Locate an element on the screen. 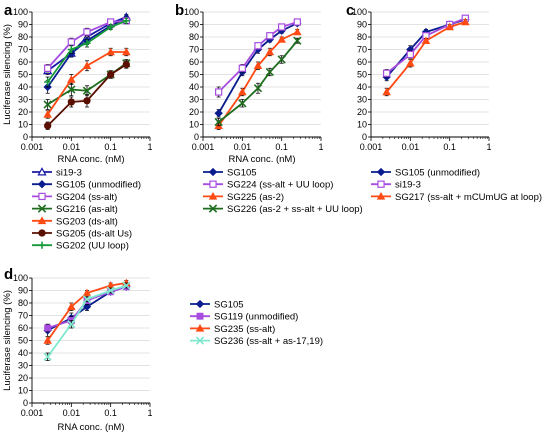 The height and width of the screenshot is (433, 548). y-tick-label: 80 is located at coordinates (23, 37).